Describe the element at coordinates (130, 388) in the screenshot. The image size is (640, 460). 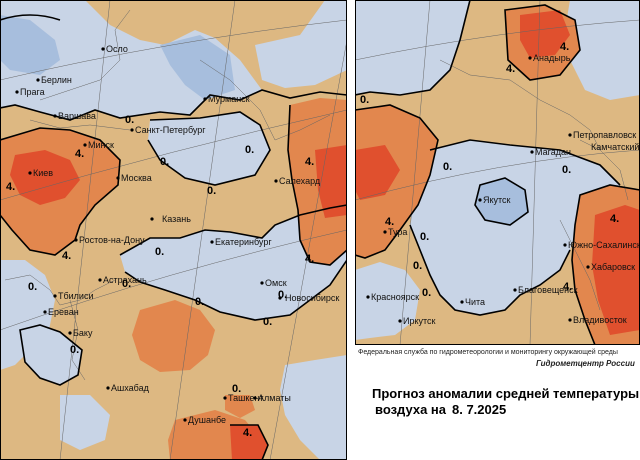
I see `city-label: Ашхабад` at that location.